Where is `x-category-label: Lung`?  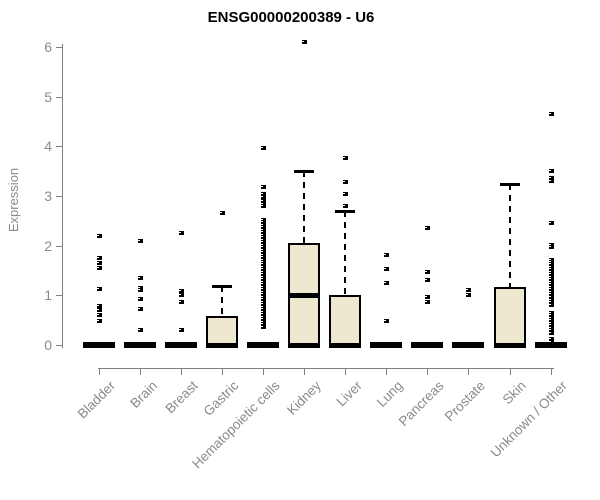
x-category-label: Lung is located at coordinates (390, 394).